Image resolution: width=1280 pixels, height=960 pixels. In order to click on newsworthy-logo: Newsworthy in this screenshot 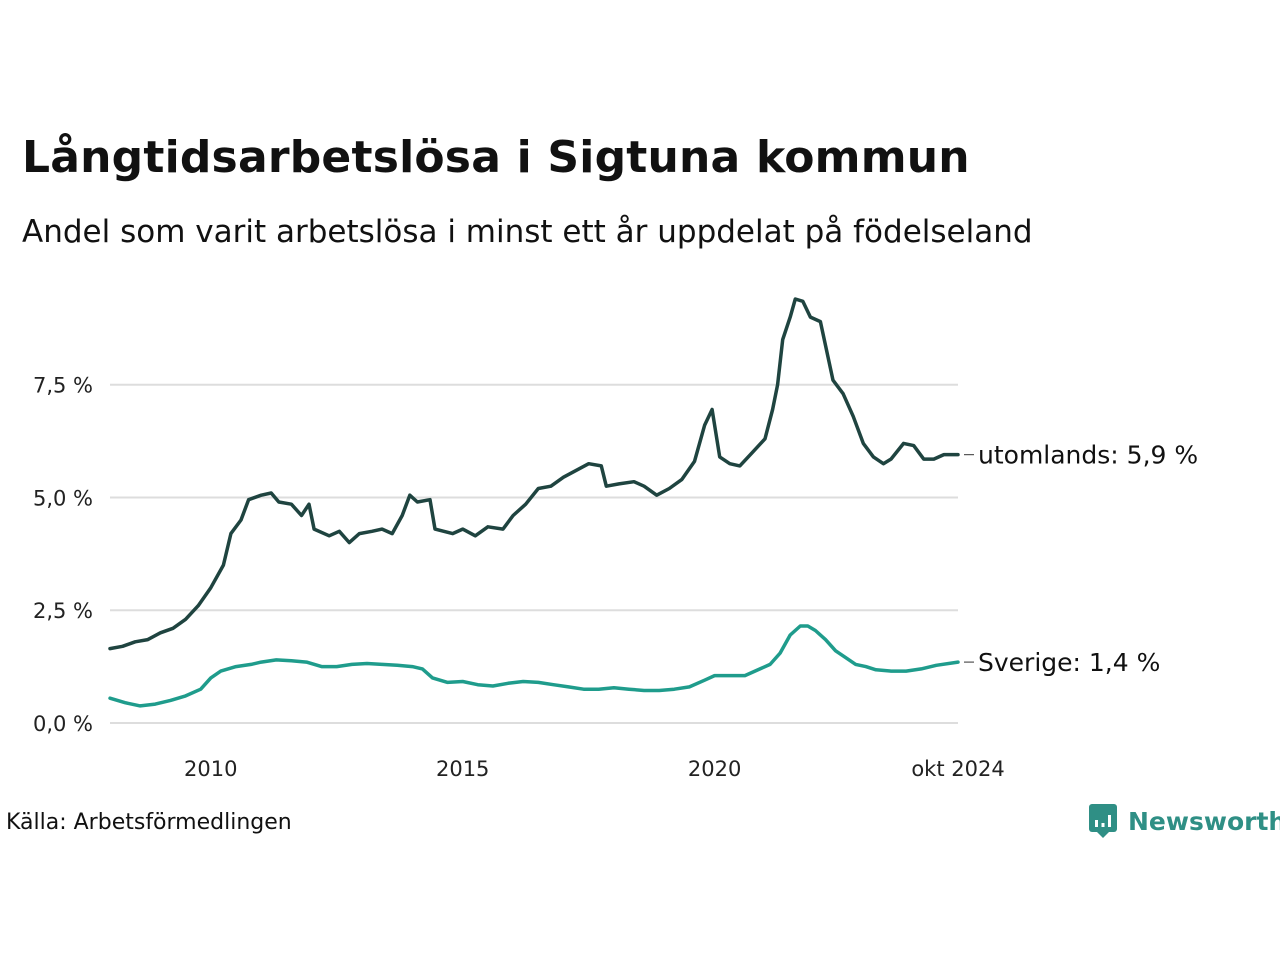, I will do `click(1184, 821)`.